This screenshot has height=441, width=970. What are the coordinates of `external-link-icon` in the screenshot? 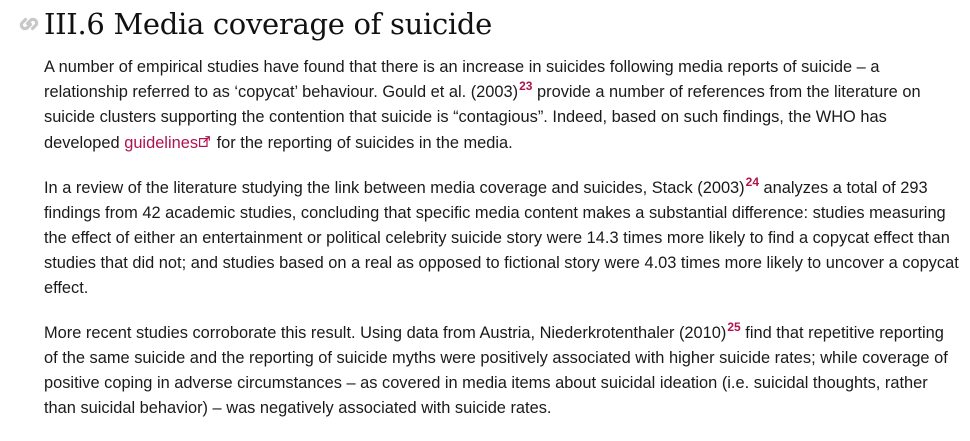 It's located at (204, 142).